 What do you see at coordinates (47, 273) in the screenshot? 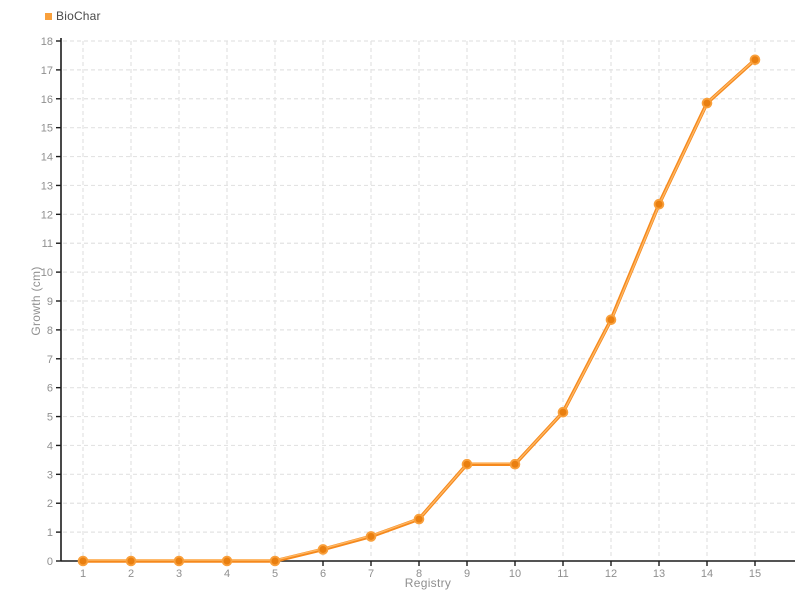
I see `y-tick-label: 10` at bounding box center [47, 273].